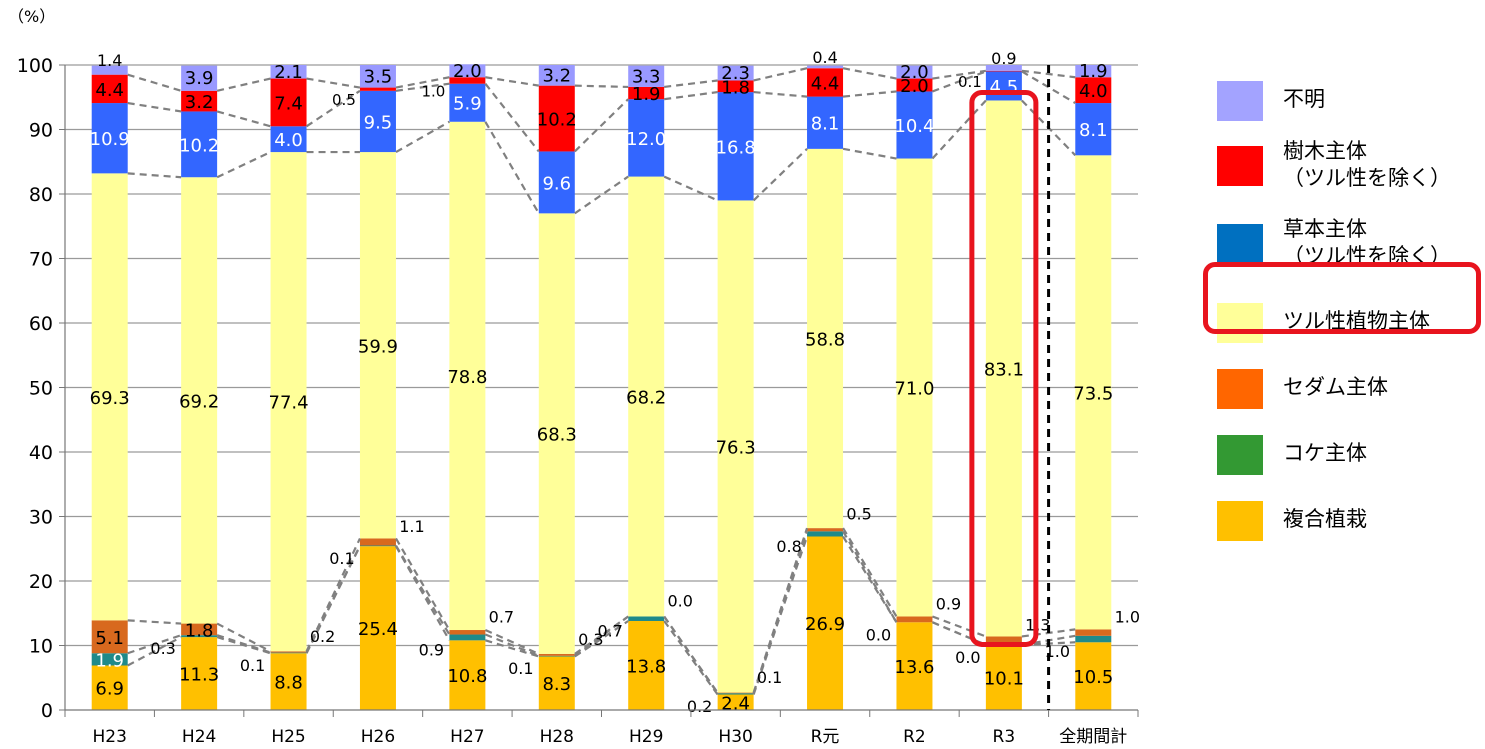  I want to click on data-label: 58.8, so click(825, 339).